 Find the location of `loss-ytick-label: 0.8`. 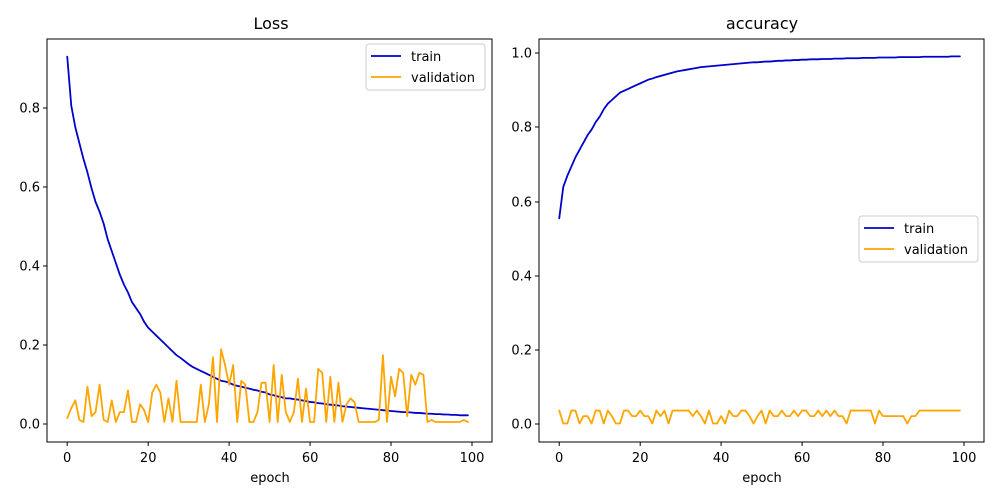

loss-ytick-label: 0.8 is located at coordinates (29, 109).